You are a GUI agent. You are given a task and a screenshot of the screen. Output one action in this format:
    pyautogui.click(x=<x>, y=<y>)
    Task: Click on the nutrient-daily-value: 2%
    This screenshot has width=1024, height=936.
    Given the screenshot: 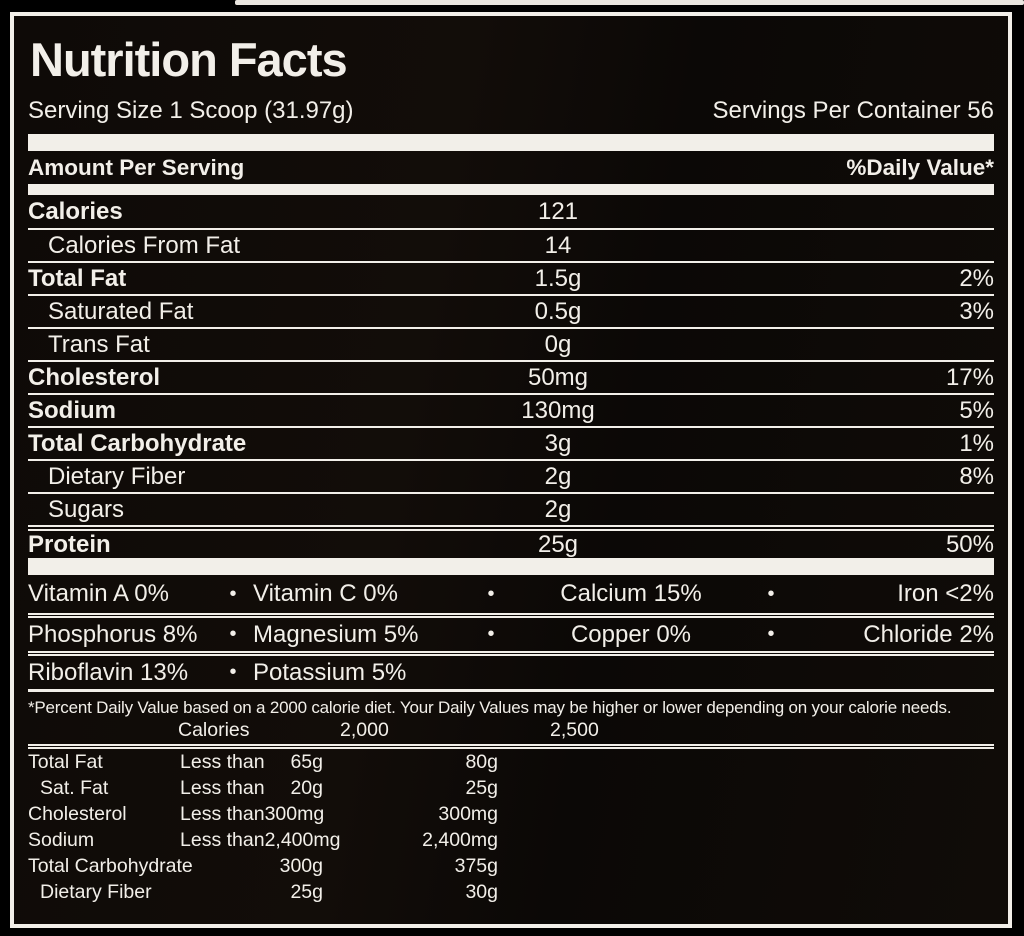 What is the action you would take?
    pyautogui.click(x=976, y=278)
    